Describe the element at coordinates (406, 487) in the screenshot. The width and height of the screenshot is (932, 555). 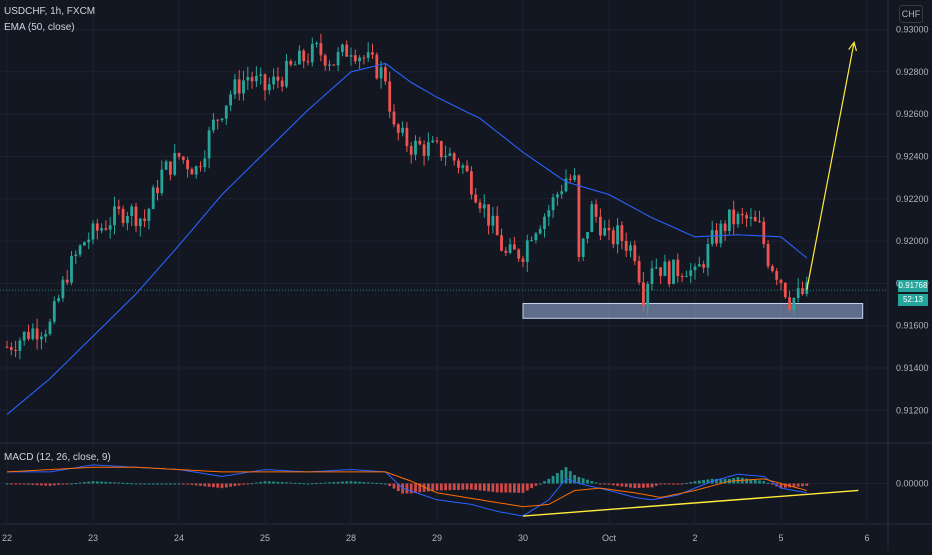
I see `signal-line` at that location.